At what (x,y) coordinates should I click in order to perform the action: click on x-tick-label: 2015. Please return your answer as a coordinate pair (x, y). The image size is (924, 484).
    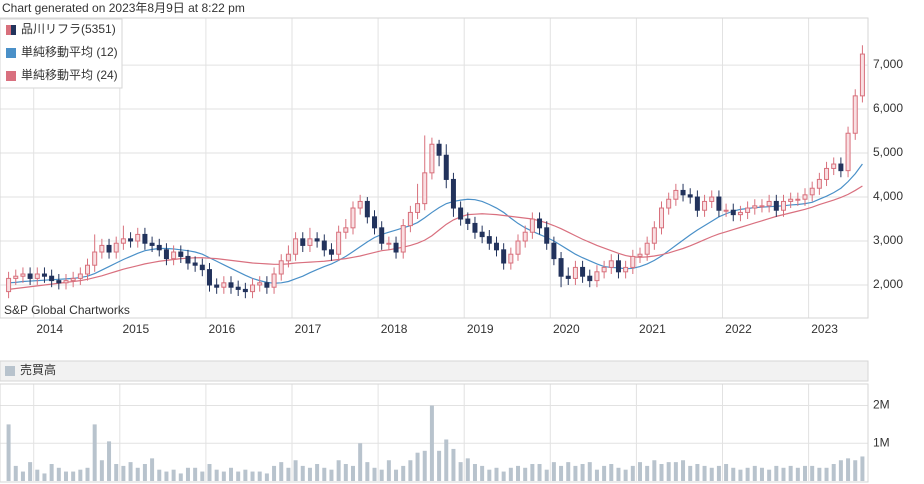
    Looking at the image, I should click on (135, 329).